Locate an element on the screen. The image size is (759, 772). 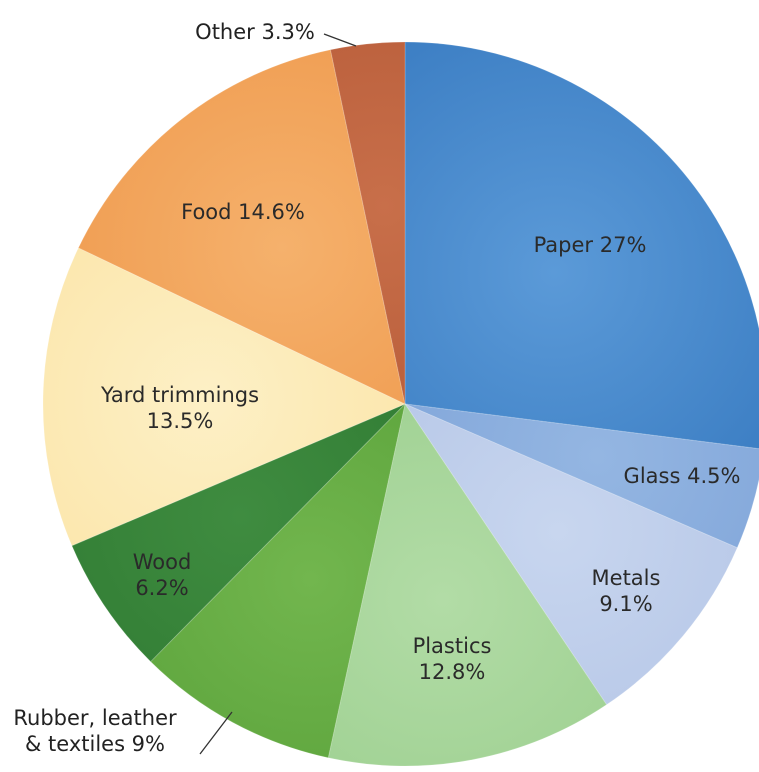
leader-line-rubber-leather-textiles is located at coordinates (216, 733).